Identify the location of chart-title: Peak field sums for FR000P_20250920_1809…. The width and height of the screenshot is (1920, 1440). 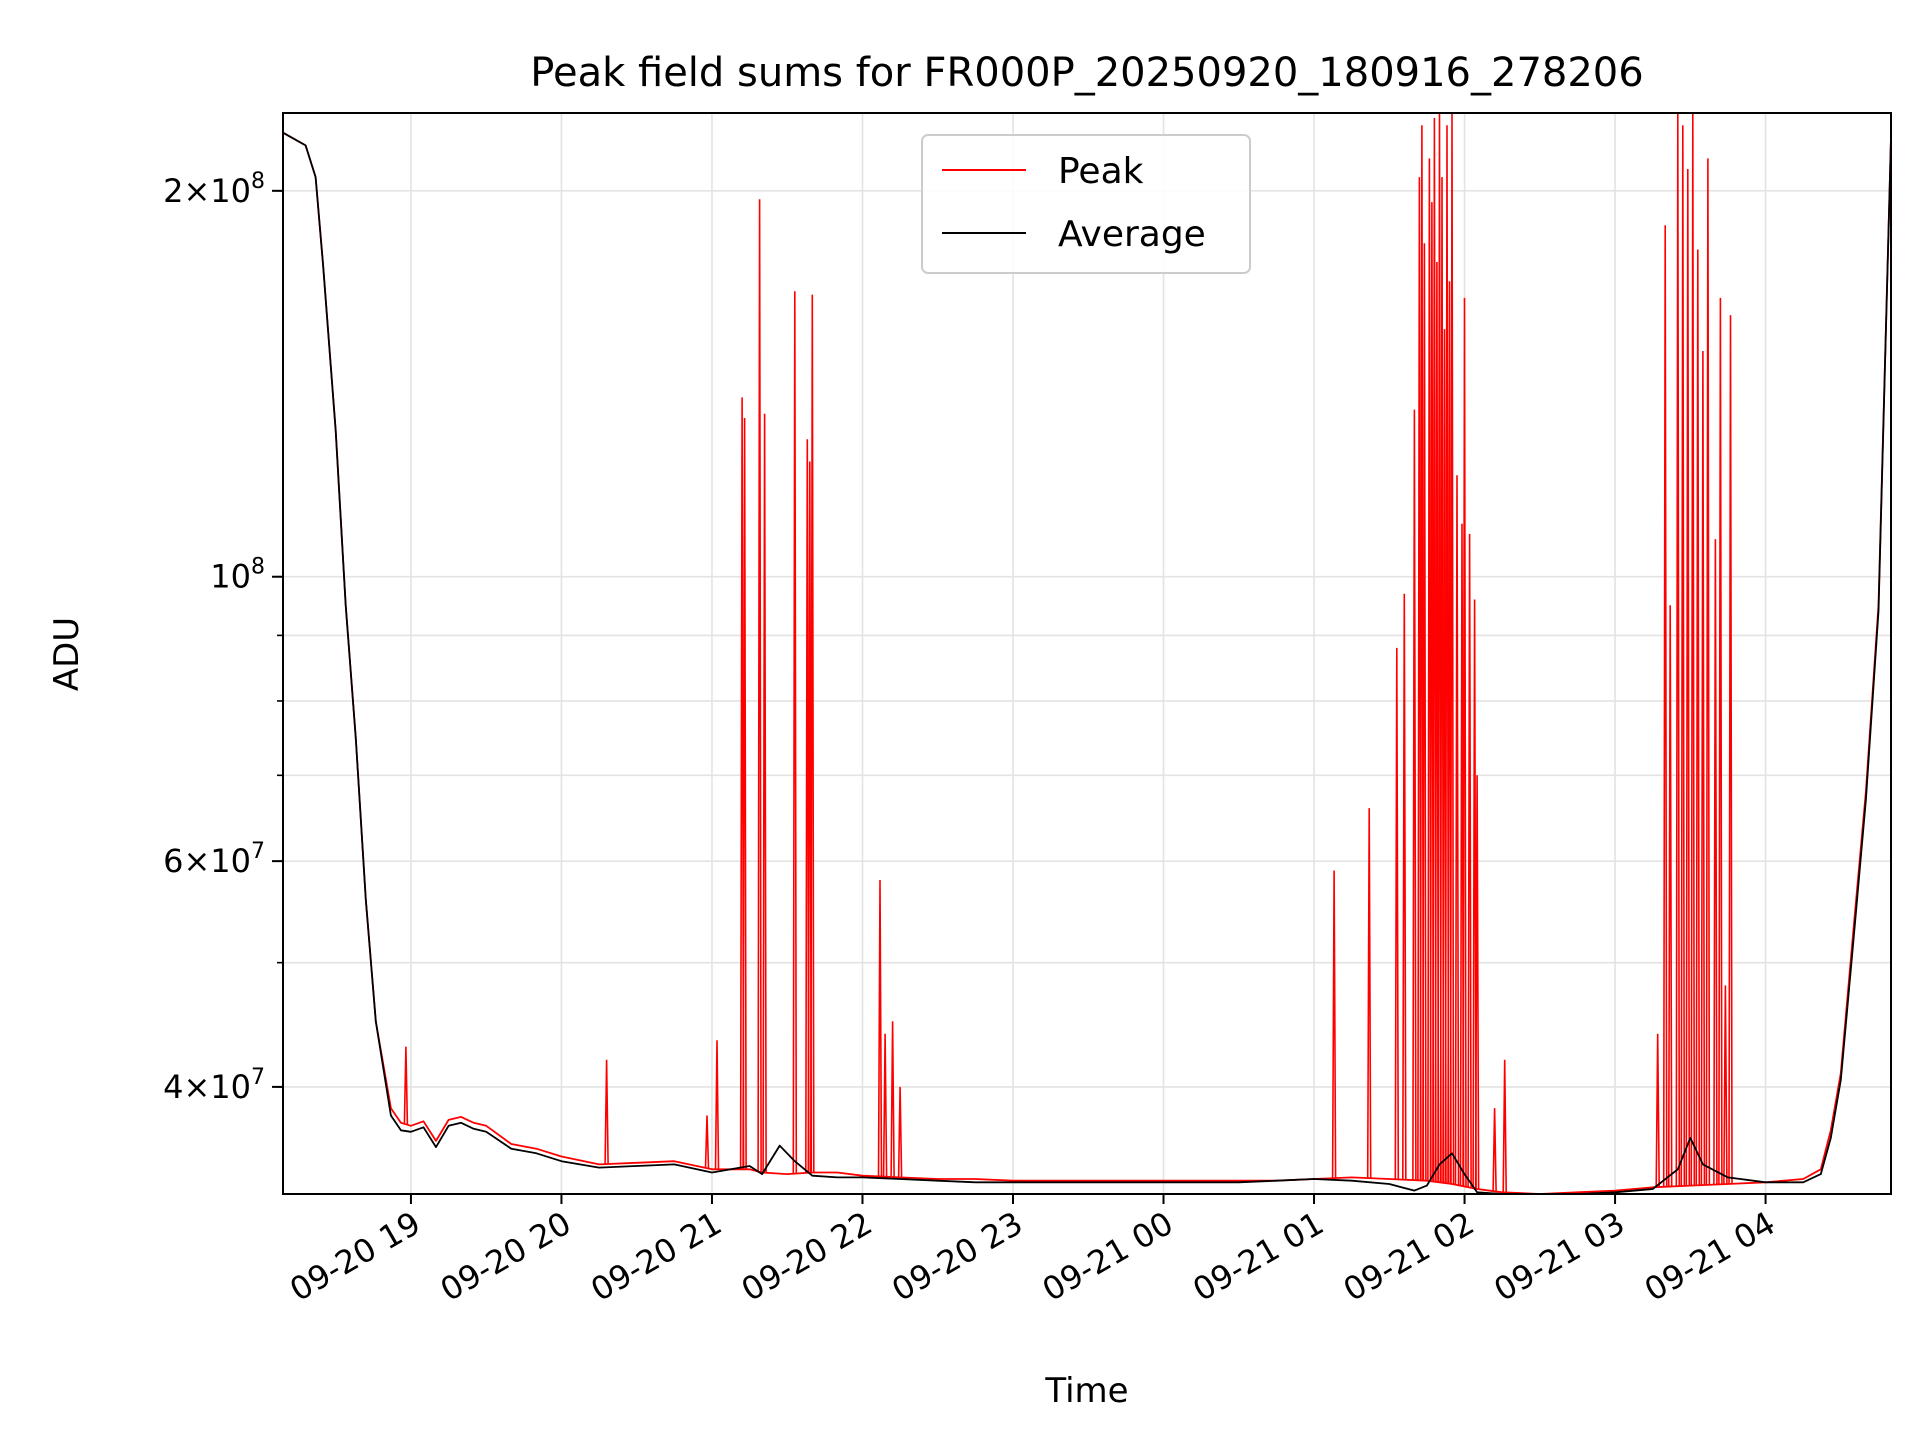
(1086, 73).